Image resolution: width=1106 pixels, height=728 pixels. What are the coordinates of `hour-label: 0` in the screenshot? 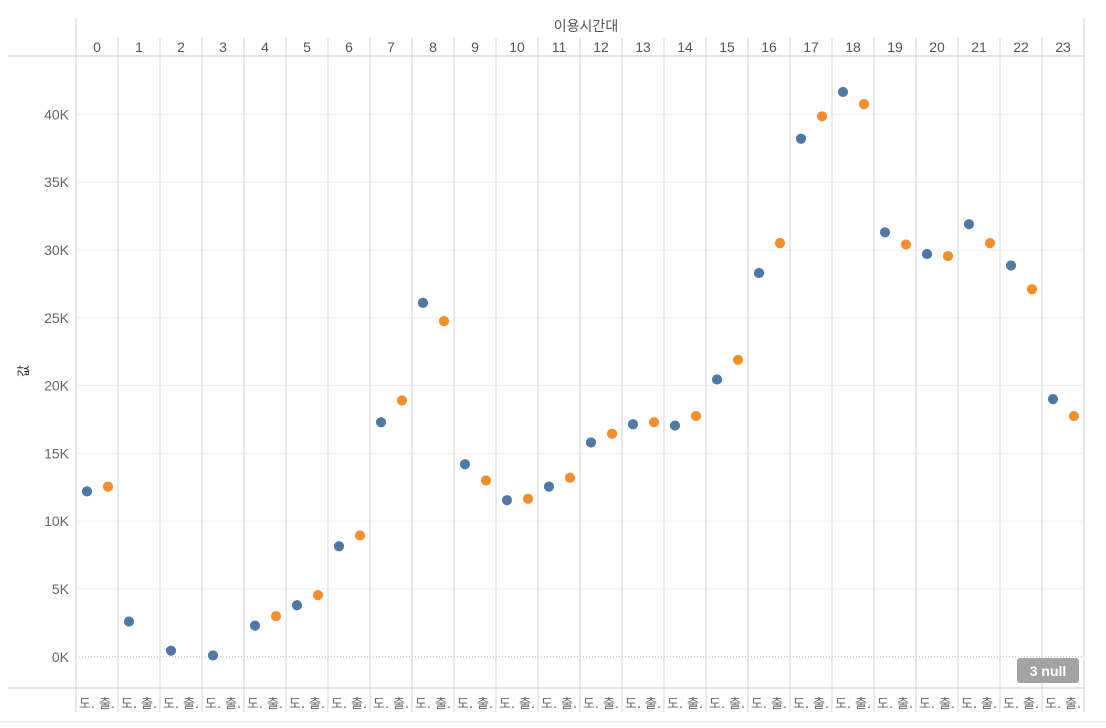 It's located at (97, 47).